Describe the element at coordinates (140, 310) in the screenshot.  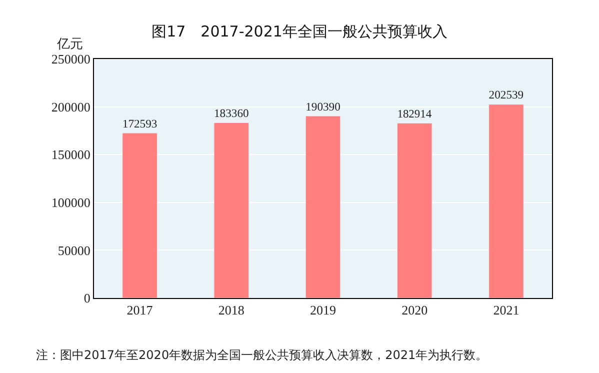
I see `x-tick-label: 2017` at that location.